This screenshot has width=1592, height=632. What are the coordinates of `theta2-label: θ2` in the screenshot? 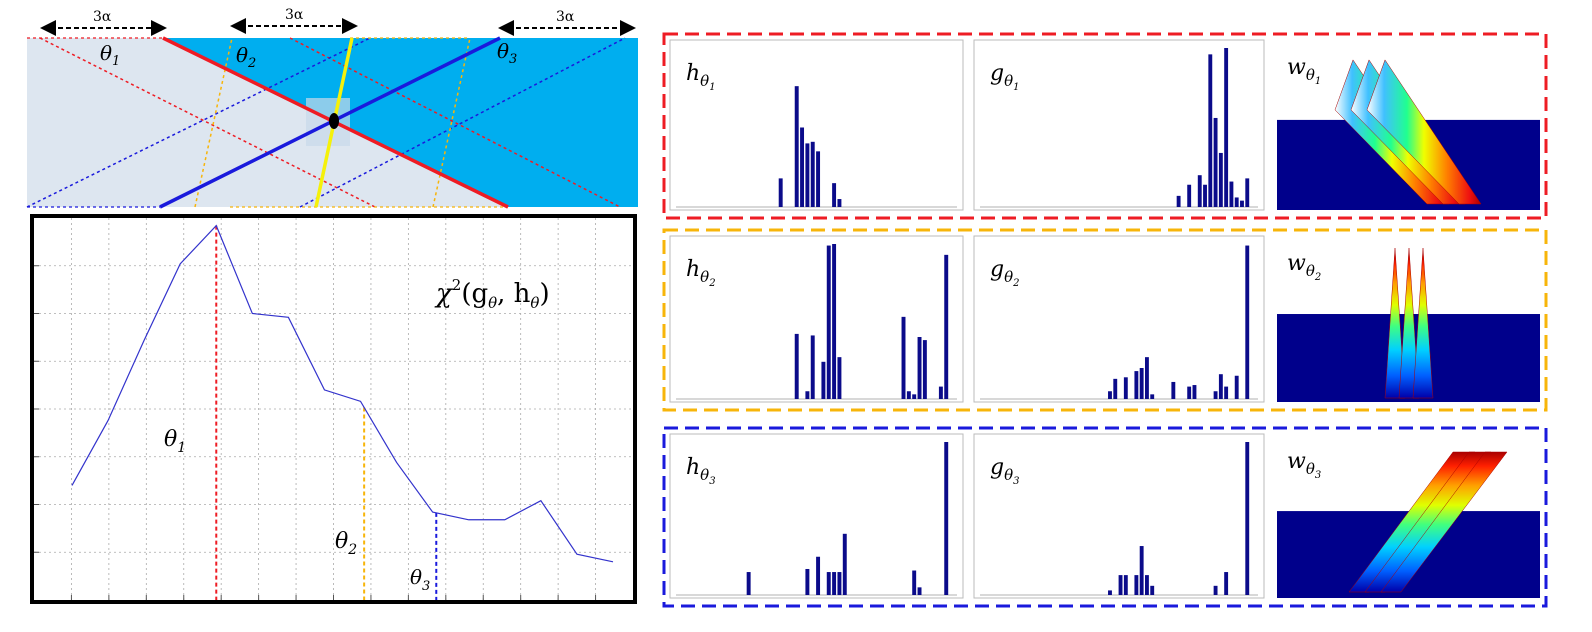 It's located at (246, 57).